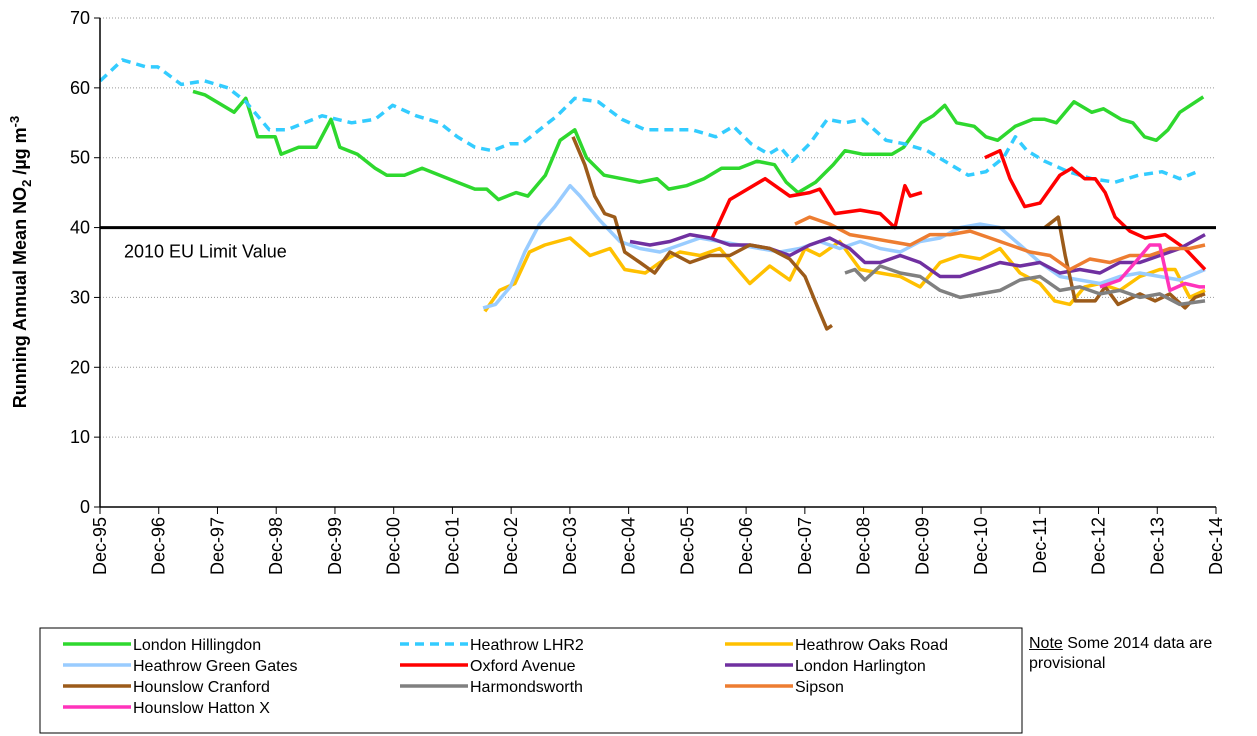  What do you see at coordinates (26, 183) in the screenshot?
I see `y-label-sub: 2` at bounding box center [26, 183].